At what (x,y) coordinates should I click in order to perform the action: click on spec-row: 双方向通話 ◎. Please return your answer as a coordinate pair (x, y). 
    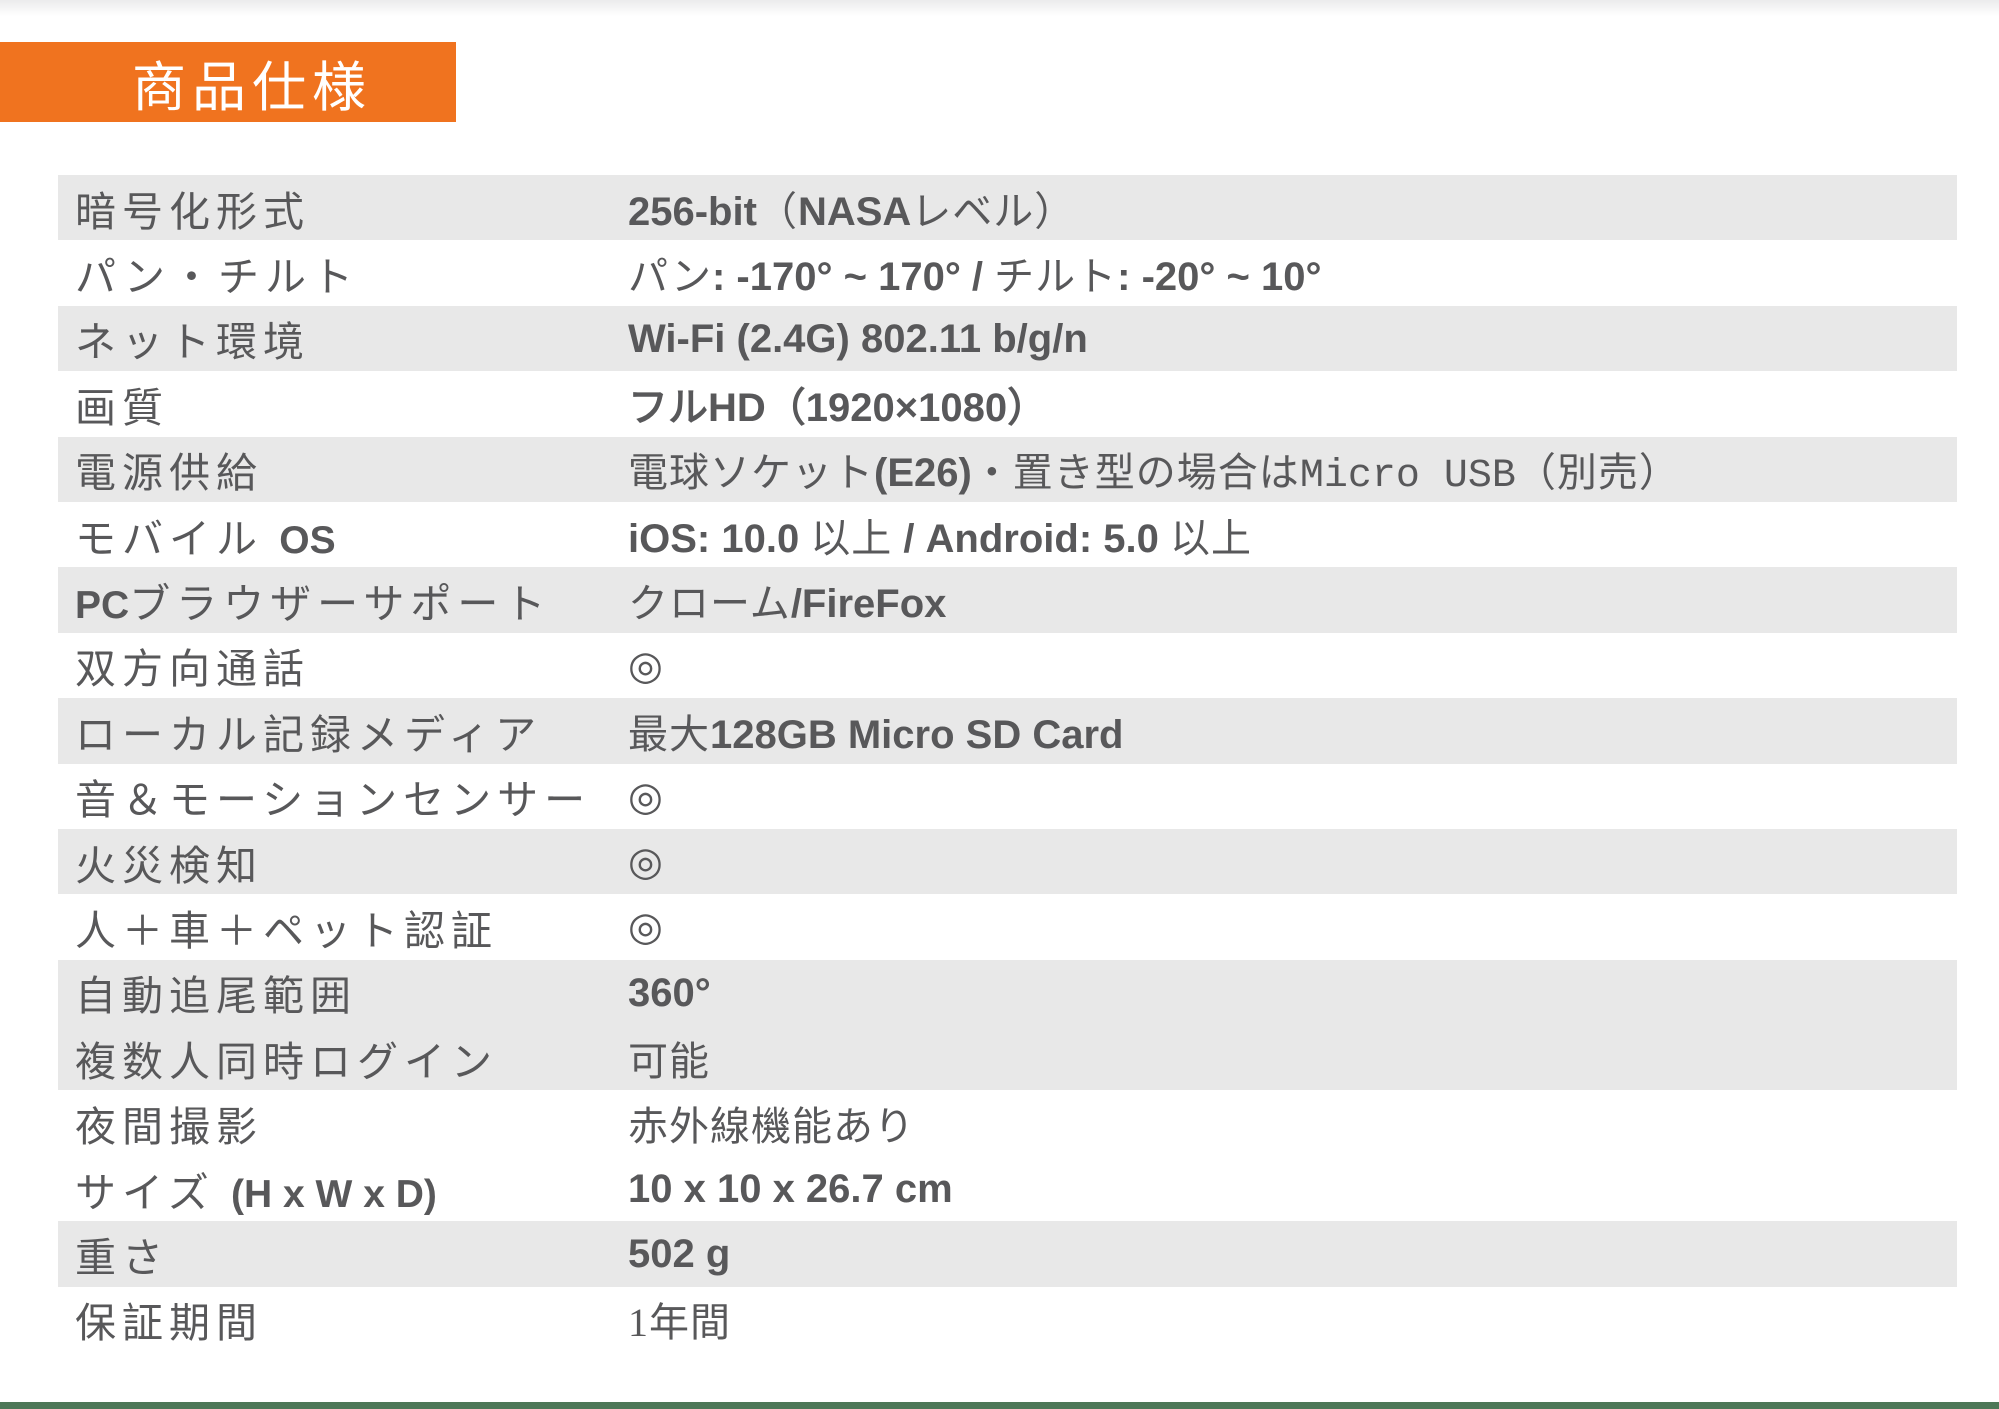
    Looking at the image, I should click on (1007, 665).